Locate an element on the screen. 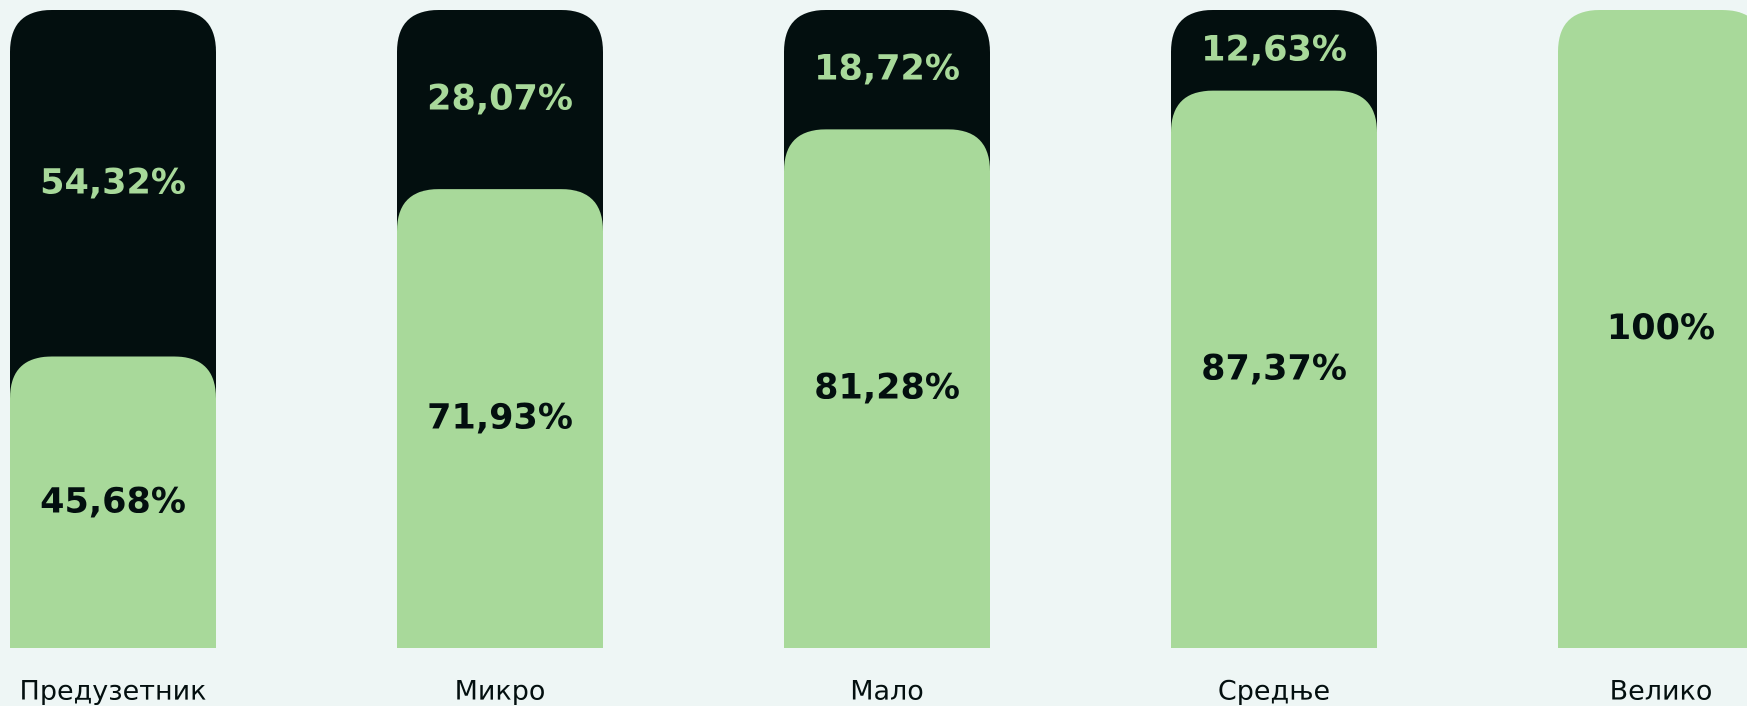  category-label: Велико is located at coordinates (1661, 691).